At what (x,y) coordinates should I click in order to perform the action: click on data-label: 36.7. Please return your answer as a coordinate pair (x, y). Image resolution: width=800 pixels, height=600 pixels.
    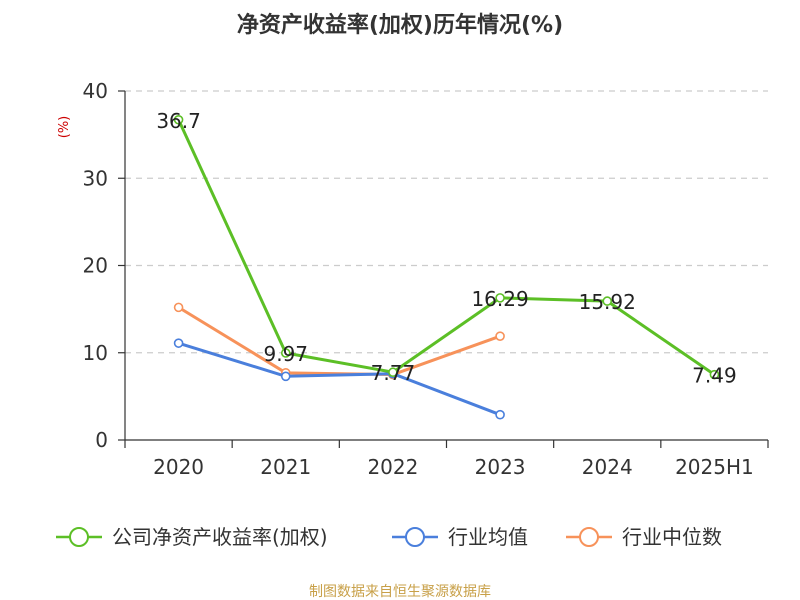
    Looking at the image, I should click on (178, 121).